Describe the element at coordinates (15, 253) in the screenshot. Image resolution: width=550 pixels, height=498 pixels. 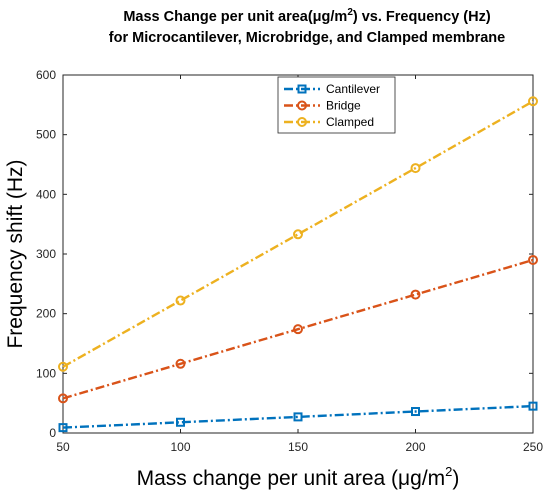
I see `y-axis-label: Frequency shift (Hz)` at that location.